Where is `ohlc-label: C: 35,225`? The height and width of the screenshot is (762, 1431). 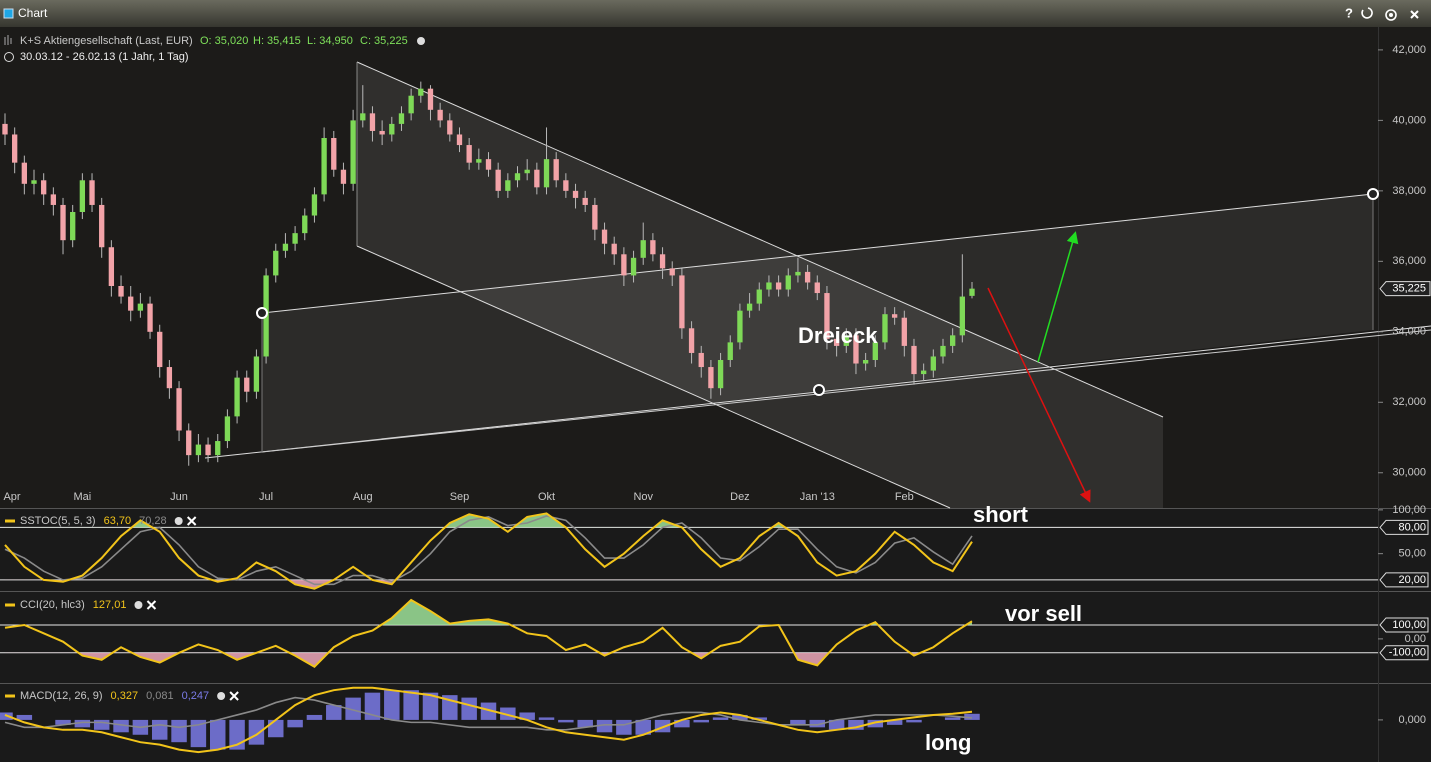 ohlc-label: C: 35,225 is located at coordinates (384, 41).